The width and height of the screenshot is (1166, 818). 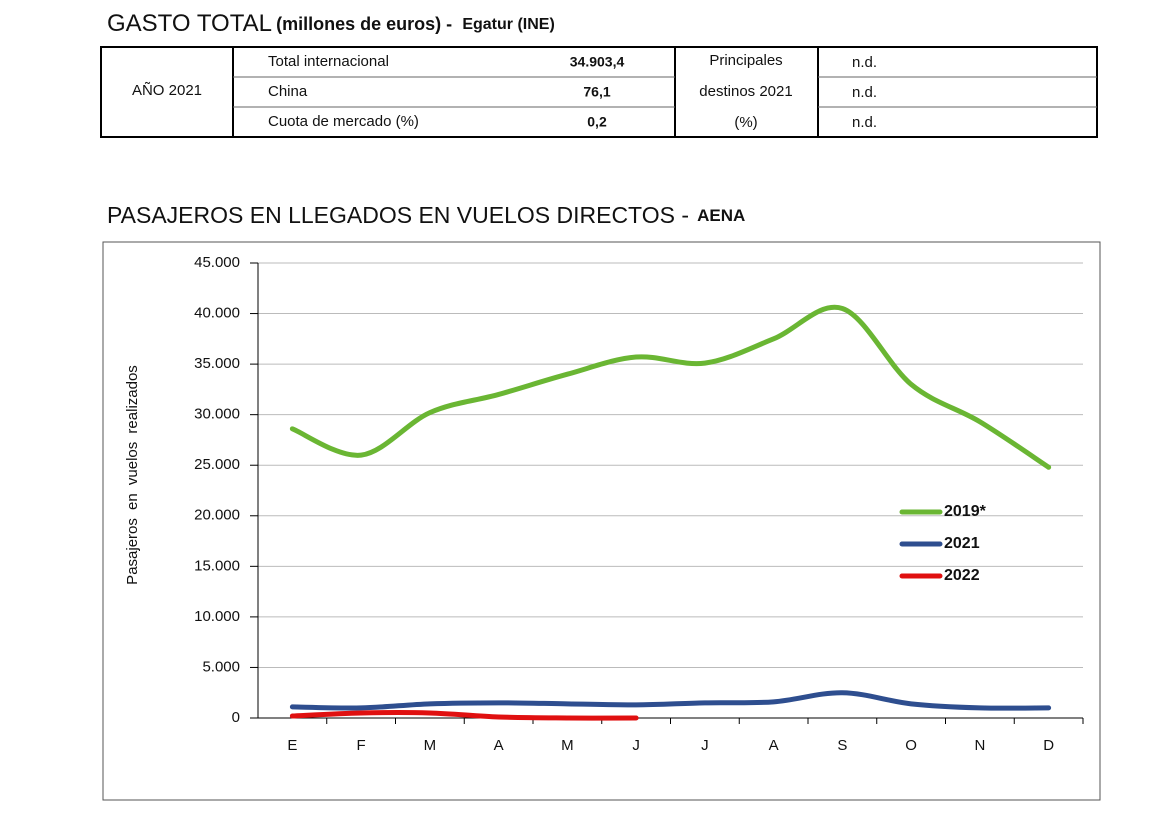 I want to click on row-value: 34.903,4, so click(x=597, y=62).